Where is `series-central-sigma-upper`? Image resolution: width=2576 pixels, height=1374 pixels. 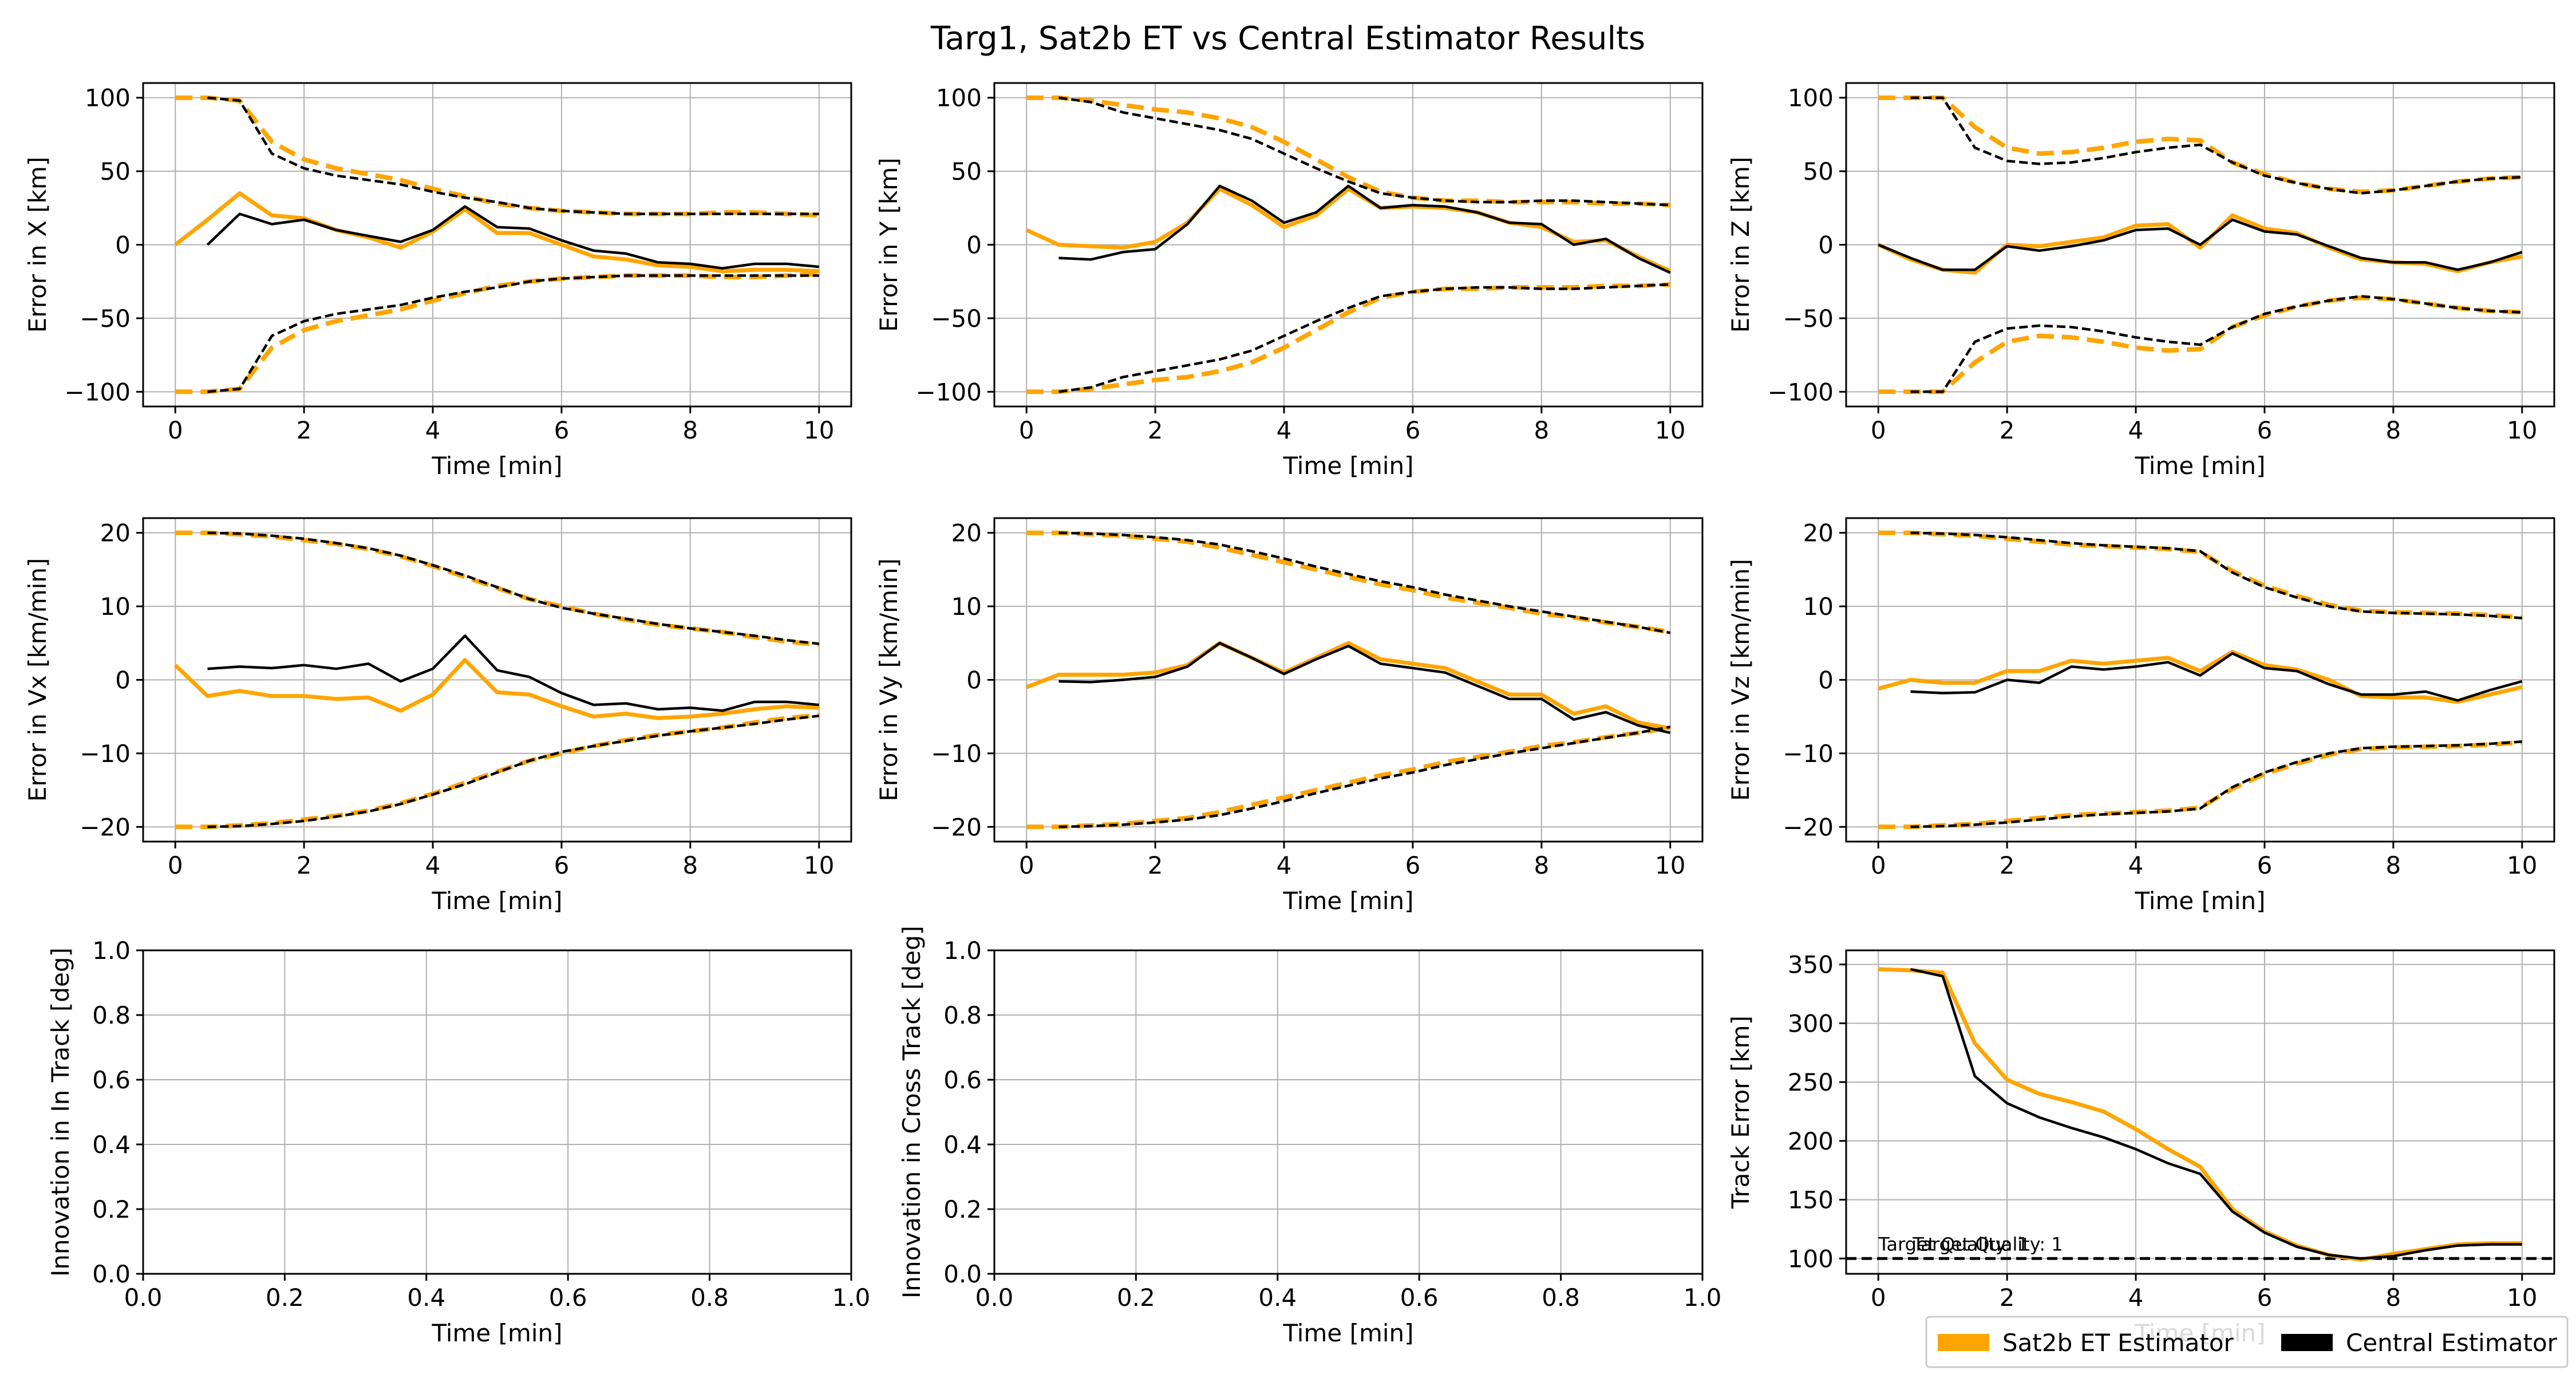 series-central-sigma-upper is located at coordinates (2216, 145).